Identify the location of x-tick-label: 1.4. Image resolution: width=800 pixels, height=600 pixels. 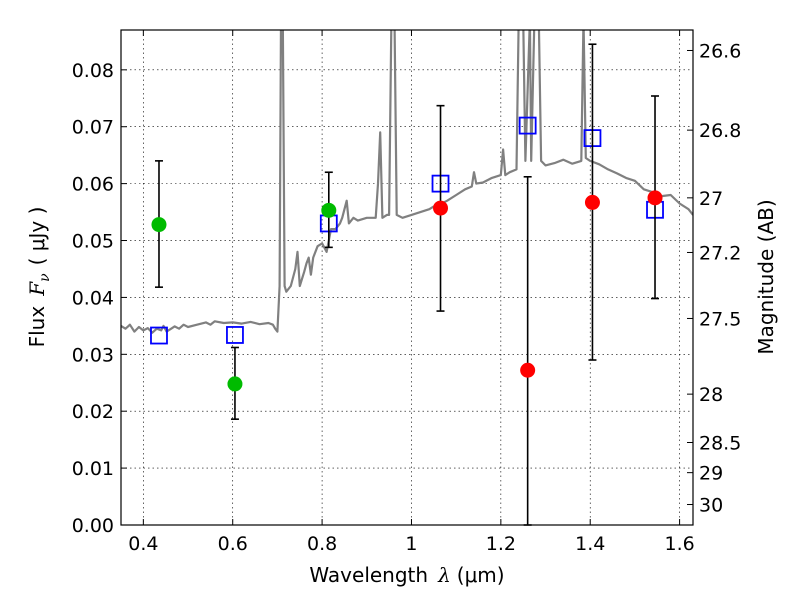
(590, 544).